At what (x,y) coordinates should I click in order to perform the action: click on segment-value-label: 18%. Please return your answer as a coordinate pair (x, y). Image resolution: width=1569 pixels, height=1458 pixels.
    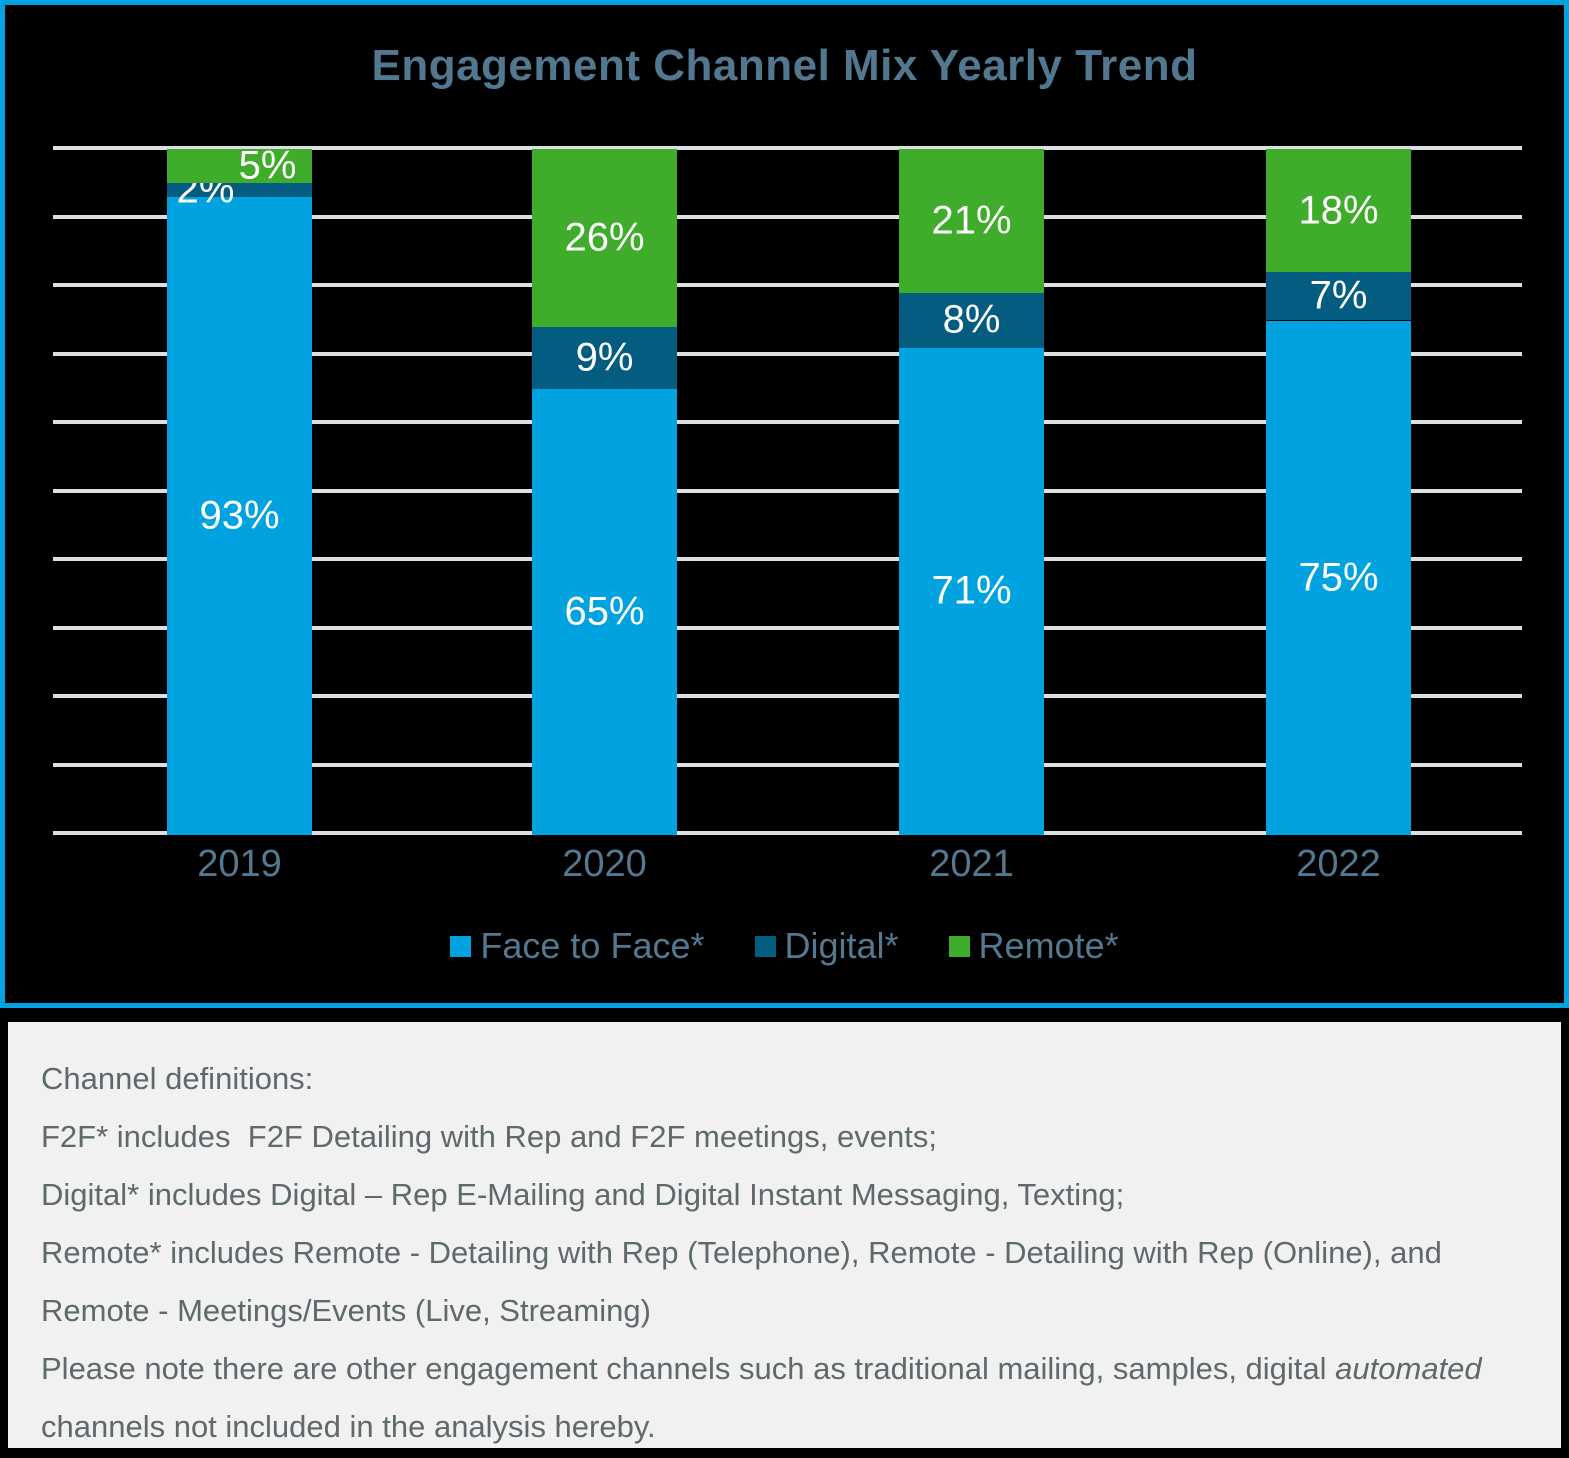
    Looking at the image, I should click on (1338, 210).